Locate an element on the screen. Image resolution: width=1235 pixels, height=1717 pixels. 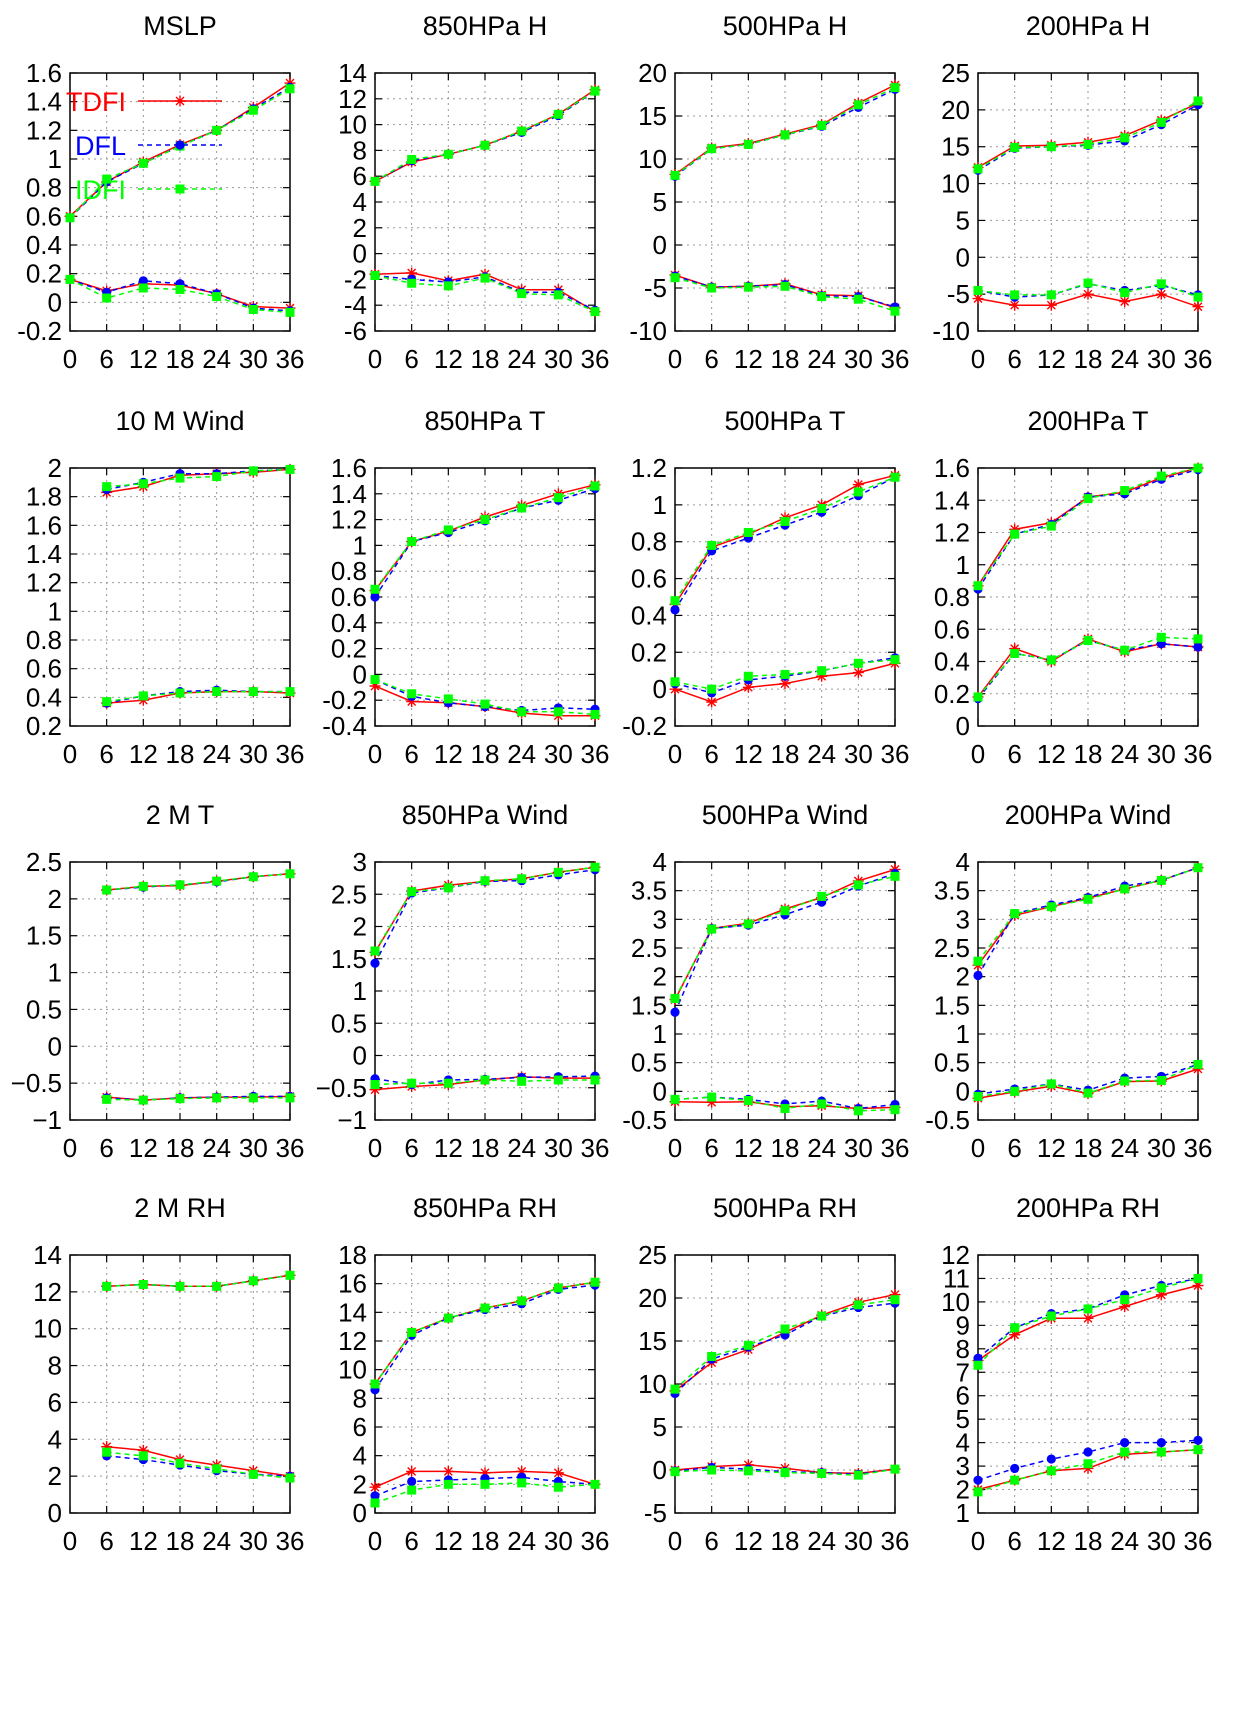
y-tick-label: -5 is located at coordinates (655, 288).